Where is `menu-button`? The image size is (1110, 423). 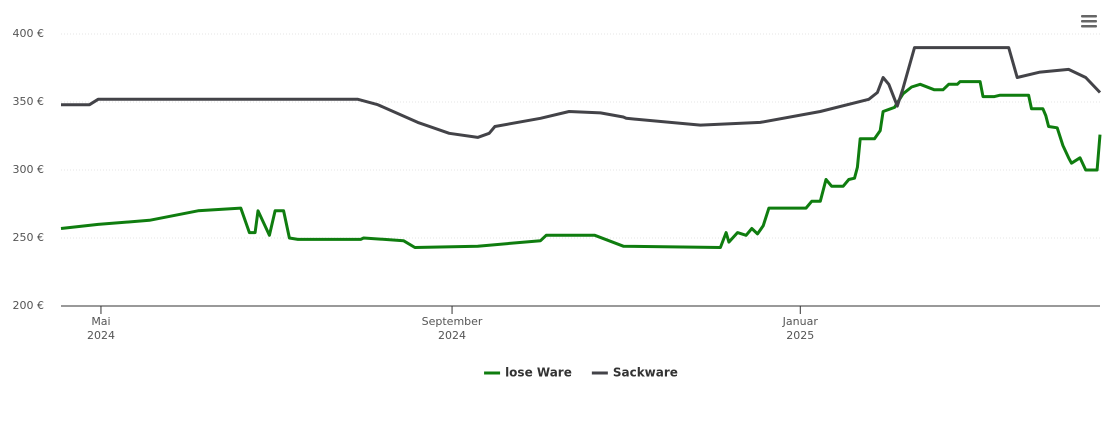
menu-button is located at coordinates (1089, 22).